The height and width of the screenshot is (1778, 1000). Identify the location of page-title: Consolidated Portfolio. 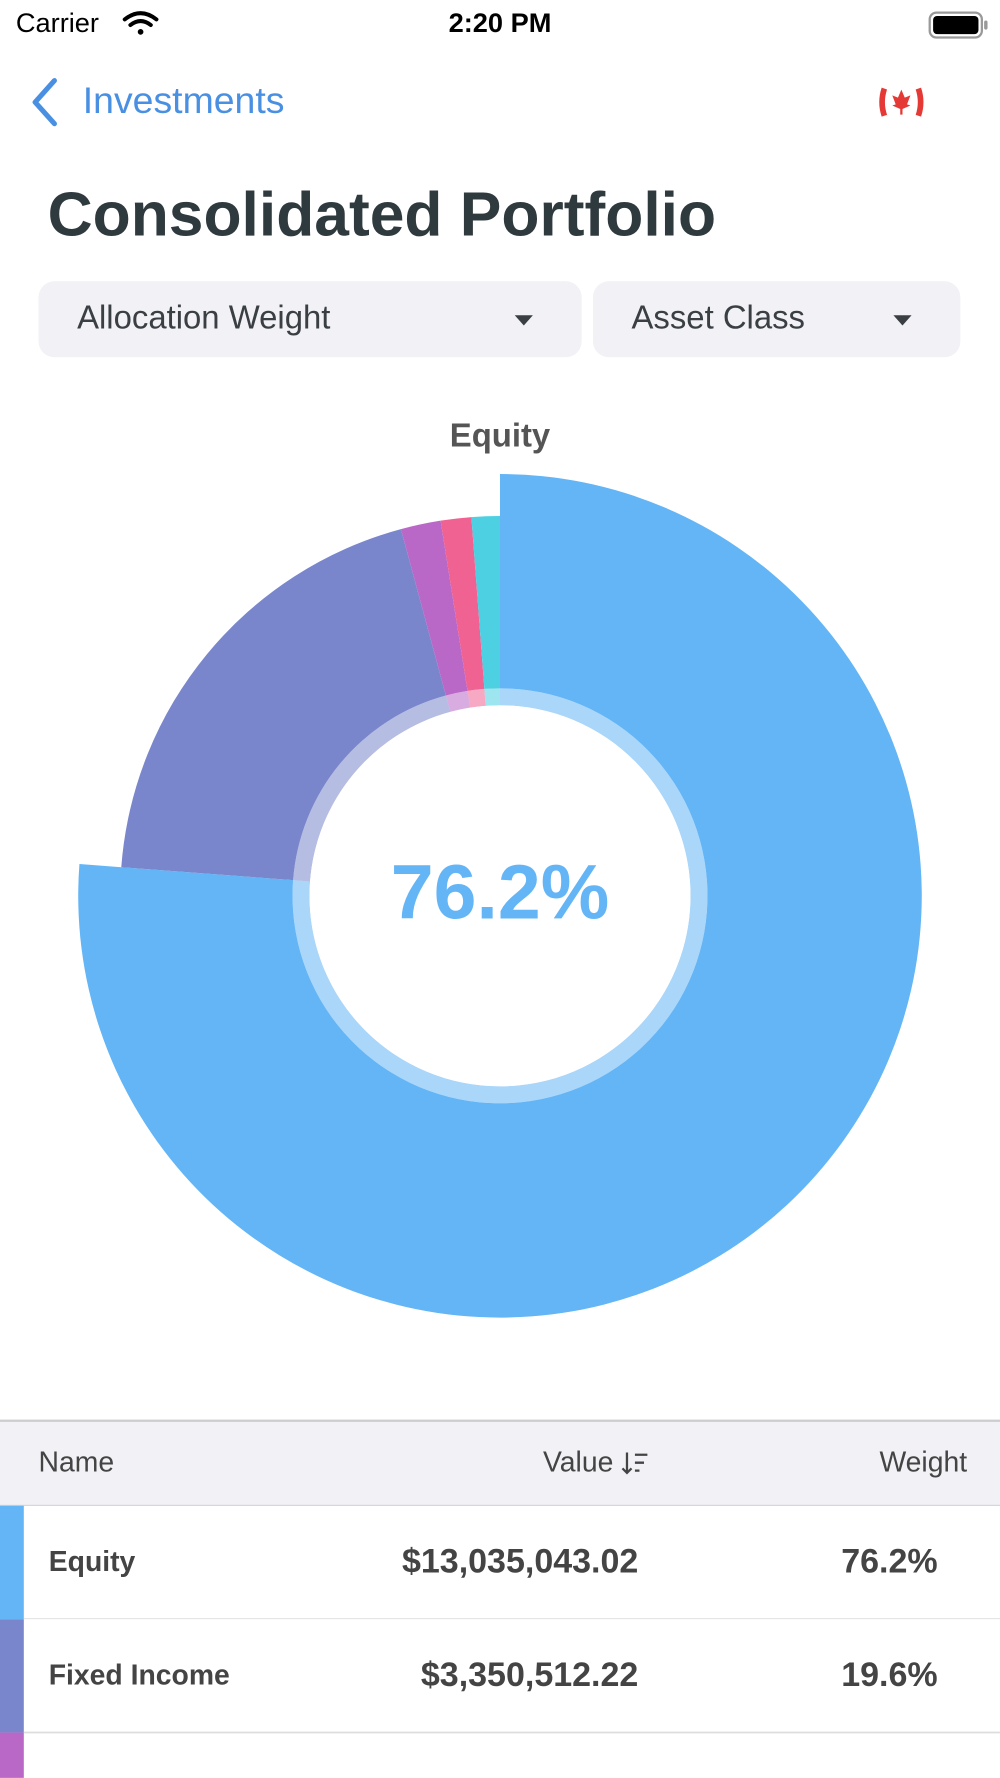
(382, 214).